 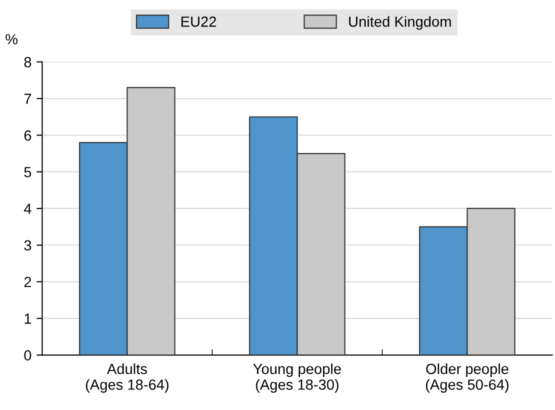 What do you see at coordinates (400, 23) in the screenshot?
I see `legend-label: United Kingdom` at bounding box center [400, 23].